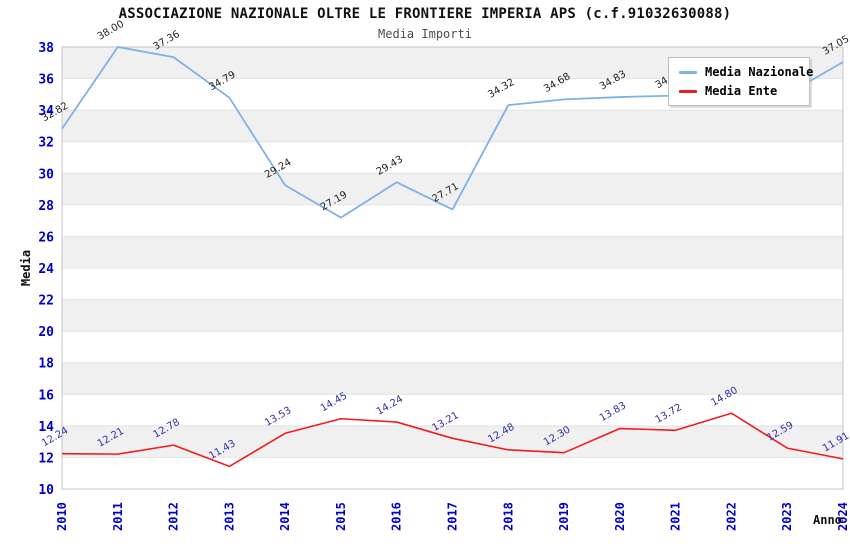  I want to click on x-tick-label: 2010, so click(62, 516).